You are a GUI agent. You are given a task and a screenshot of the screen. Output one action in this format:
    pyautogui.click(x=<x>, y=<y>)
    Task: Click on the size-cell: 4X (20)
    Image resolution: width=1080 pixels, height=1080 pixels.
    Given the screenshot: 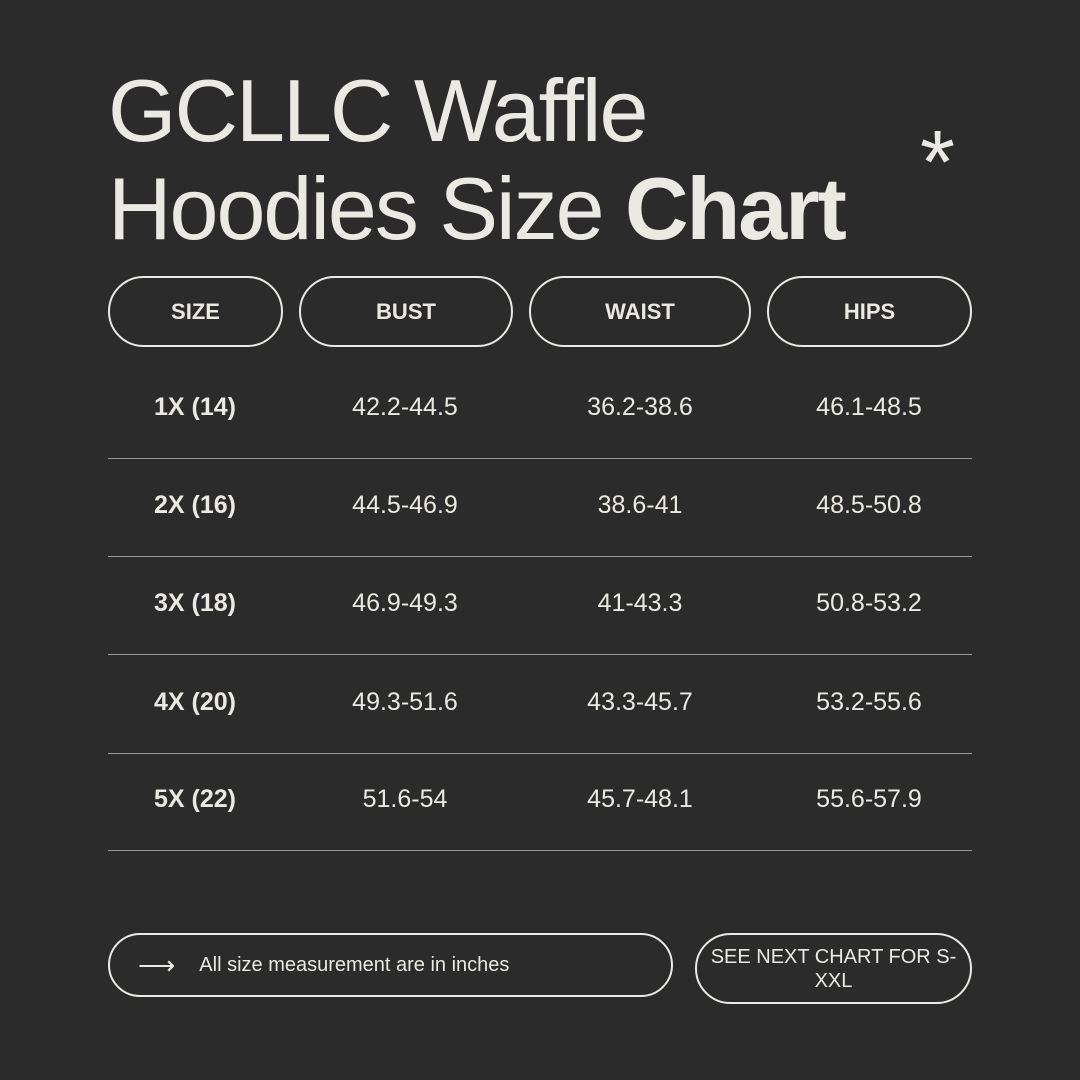 What is the action you would take?
    pyautogui.click(x=195, y=702)
    